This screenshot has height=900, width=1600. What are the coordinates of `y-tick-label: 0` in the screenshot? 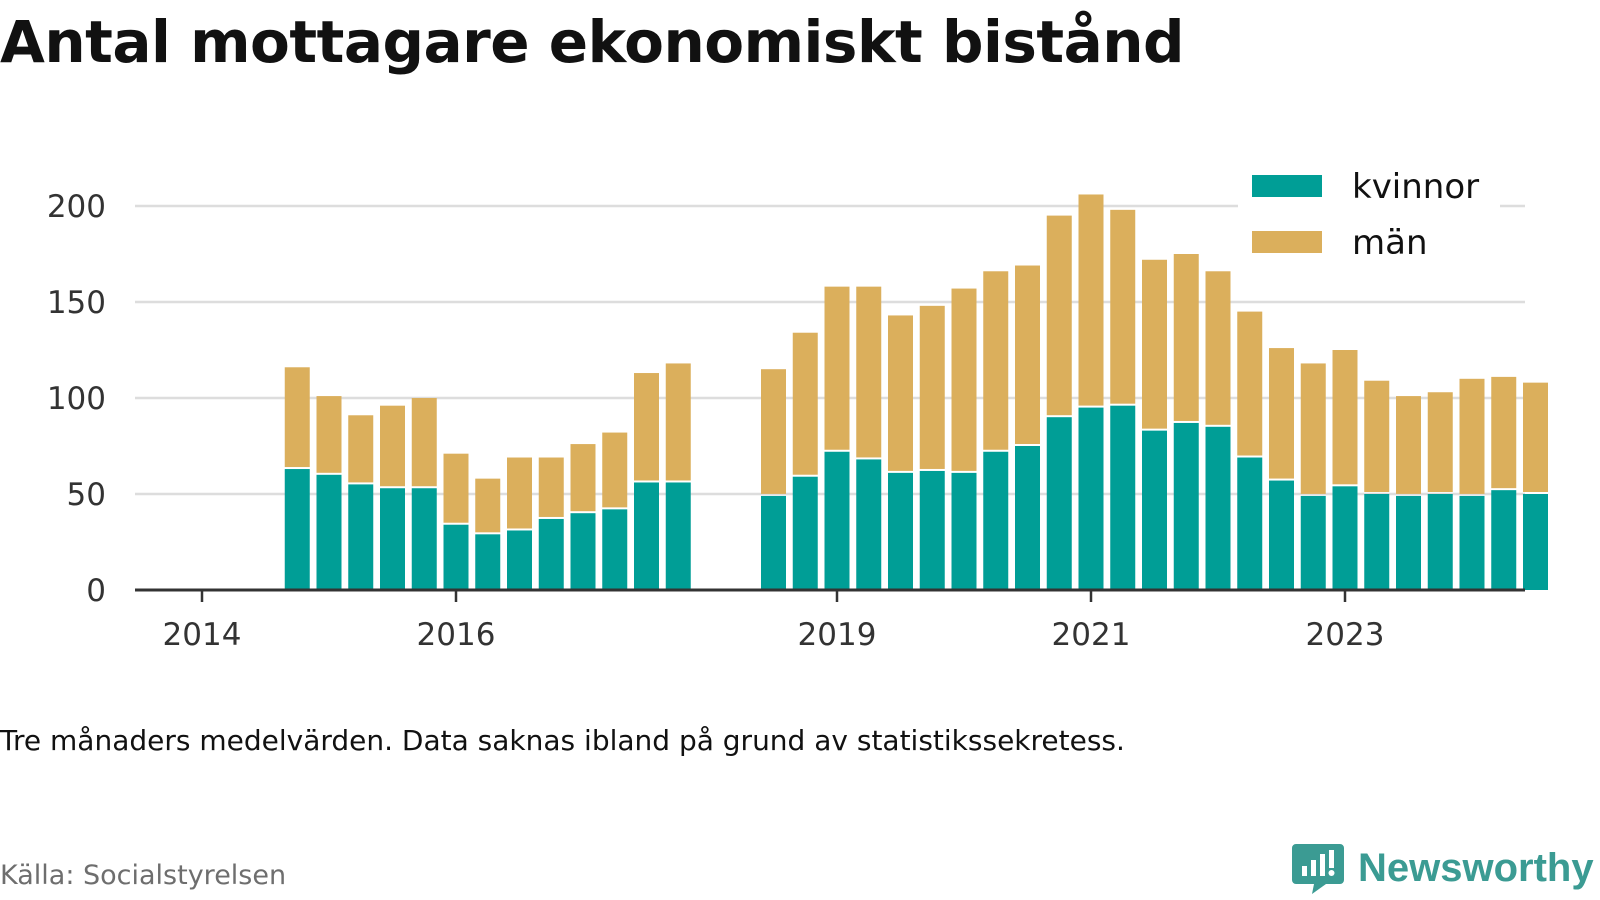 It's located at (96, 591).